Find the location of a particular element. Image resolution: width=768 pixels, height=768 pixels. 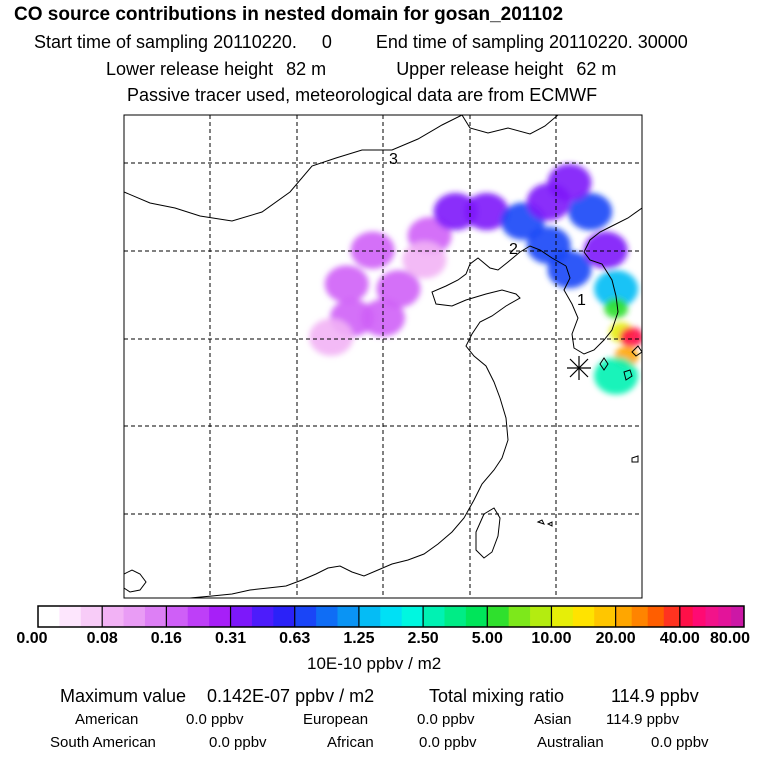

receptor-star-icon is located at coordinates (579, 368).